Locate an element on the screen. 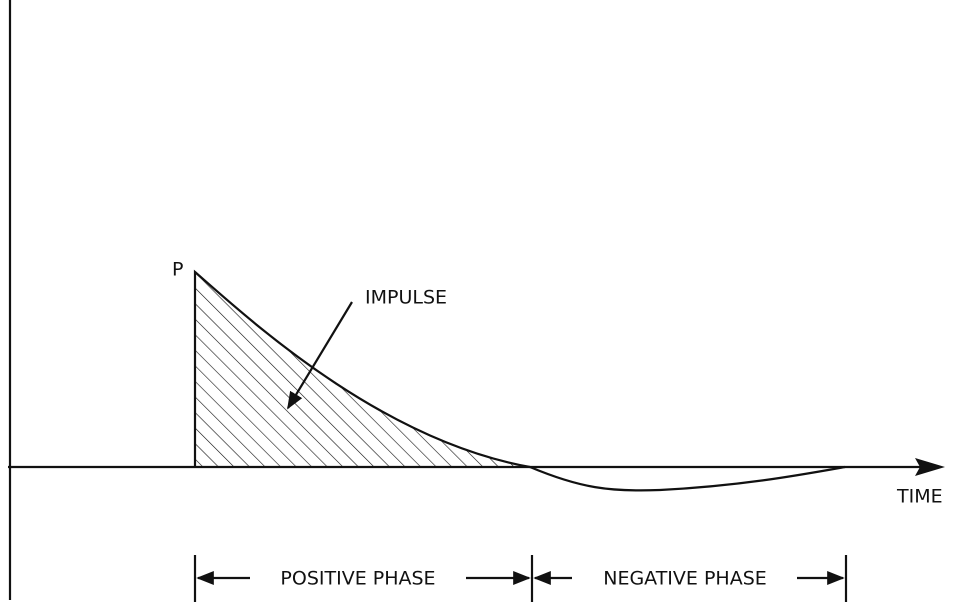 The width and height of the screenshot is (957, 608). time-axis-arrowhead is located at coordinates (930, 467).